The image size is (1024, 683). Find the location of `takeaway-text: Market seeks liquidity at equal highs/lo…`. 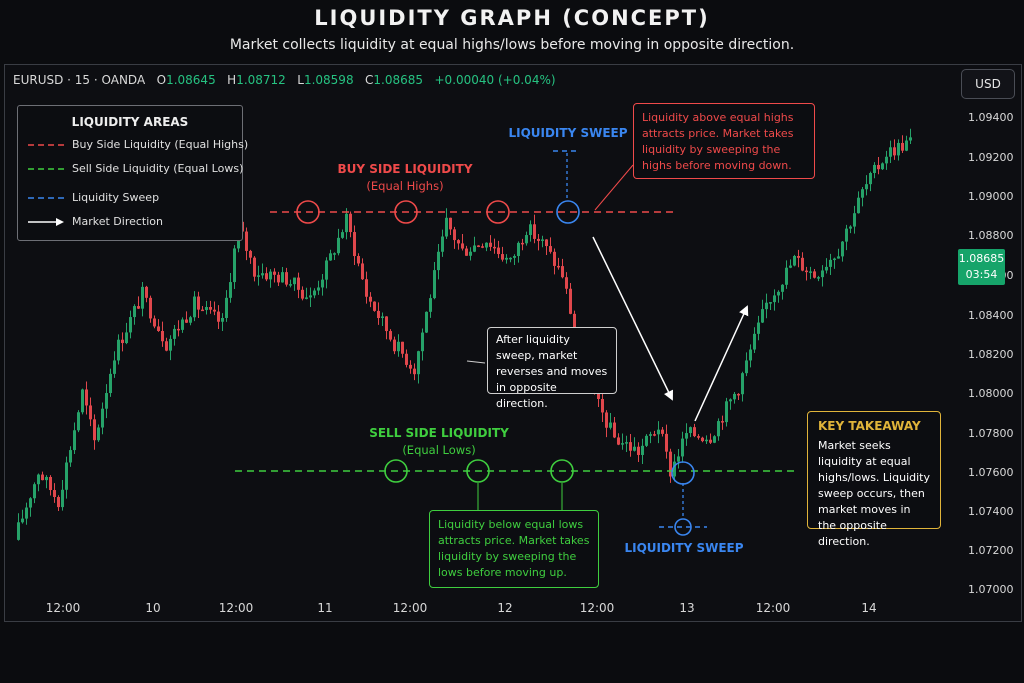

takeaway-text: Market seeks liquidity at equal highs/lo… is located at coordinates (874, 493).